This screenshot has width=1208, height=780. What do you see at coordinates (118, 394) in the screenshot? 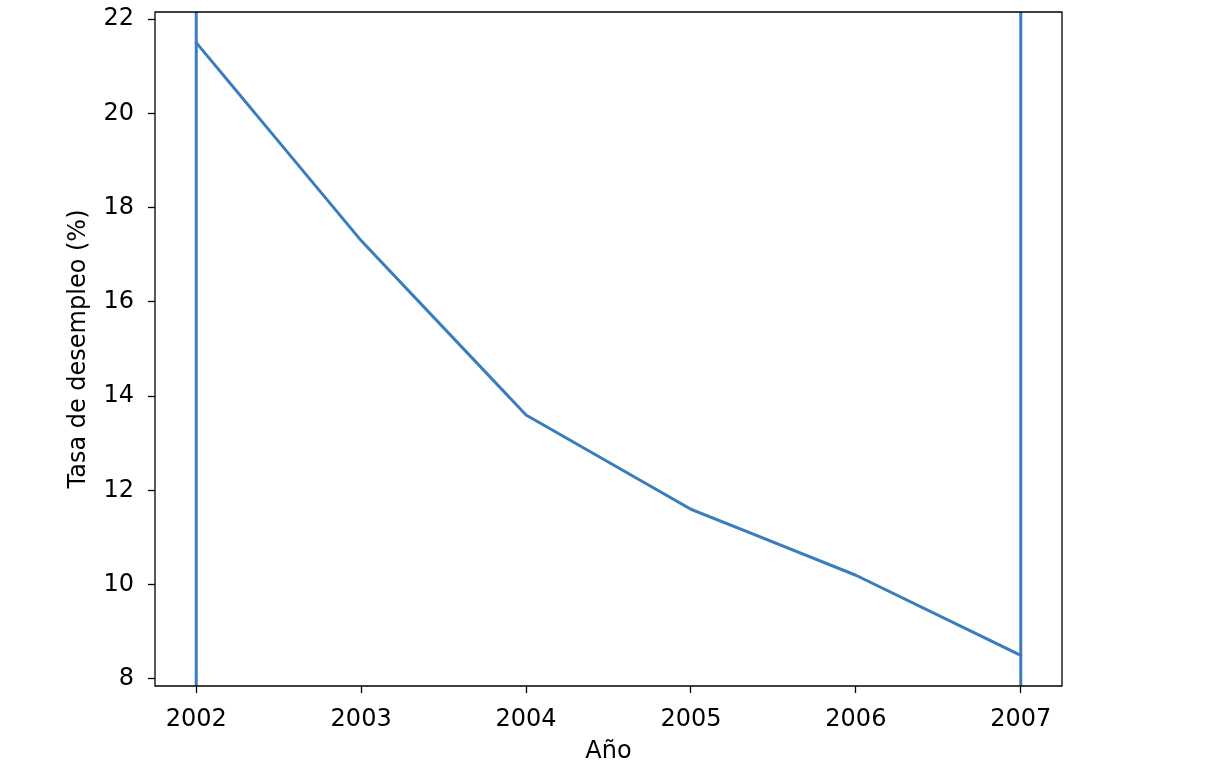
I see `y-tick-label: 14` at bounding box center [118, 394].